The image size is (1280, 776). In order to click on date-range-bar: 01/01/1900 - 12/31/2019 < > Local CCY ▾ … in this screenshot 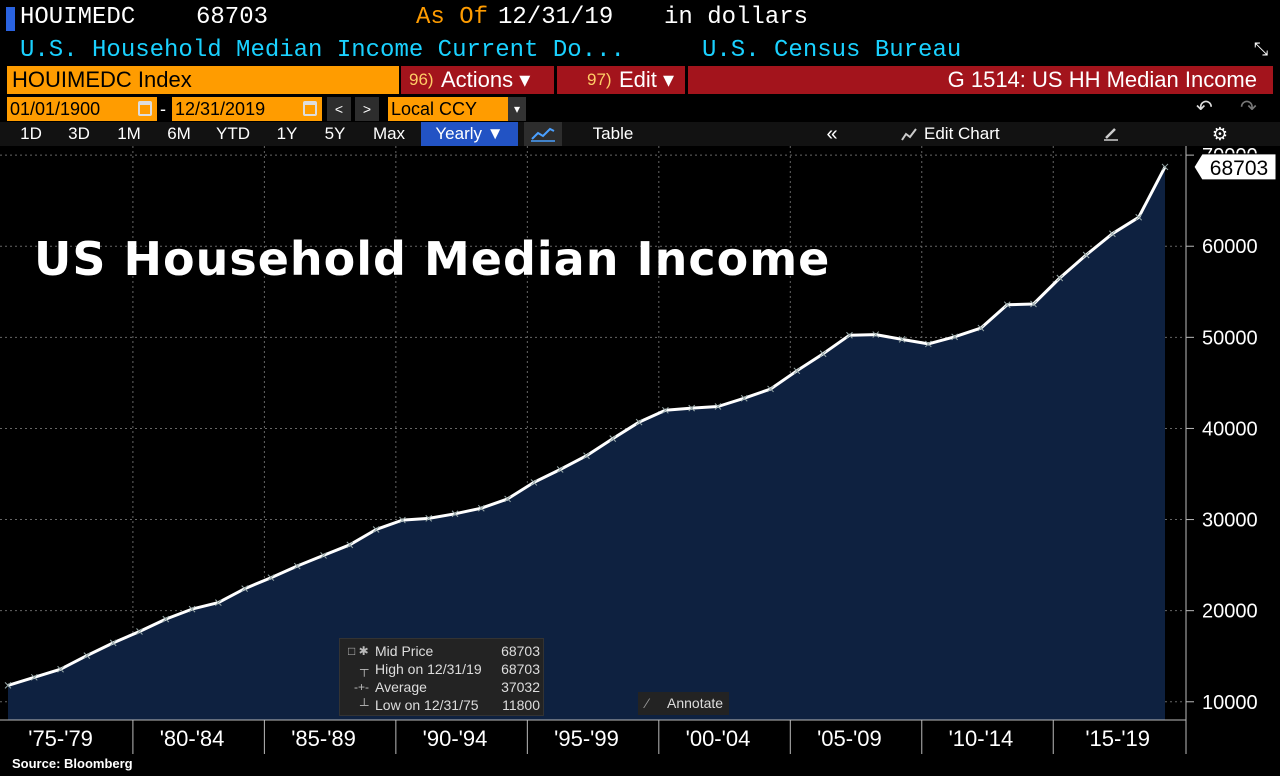, I will do `click(640, 109)`.